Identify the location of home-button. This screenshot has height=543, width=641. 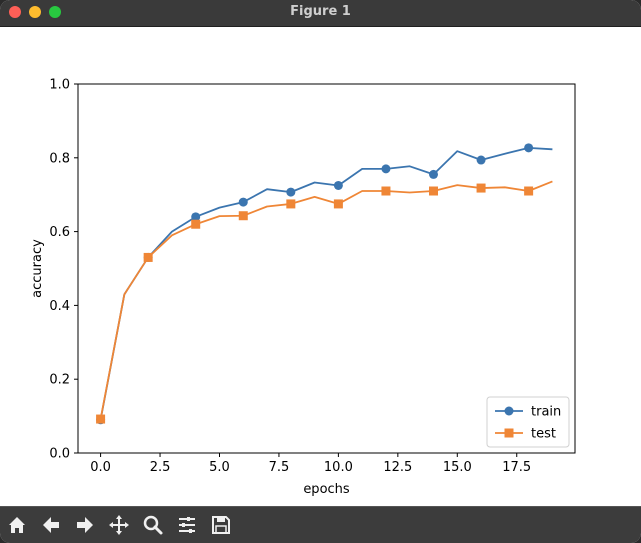
(17, 525).